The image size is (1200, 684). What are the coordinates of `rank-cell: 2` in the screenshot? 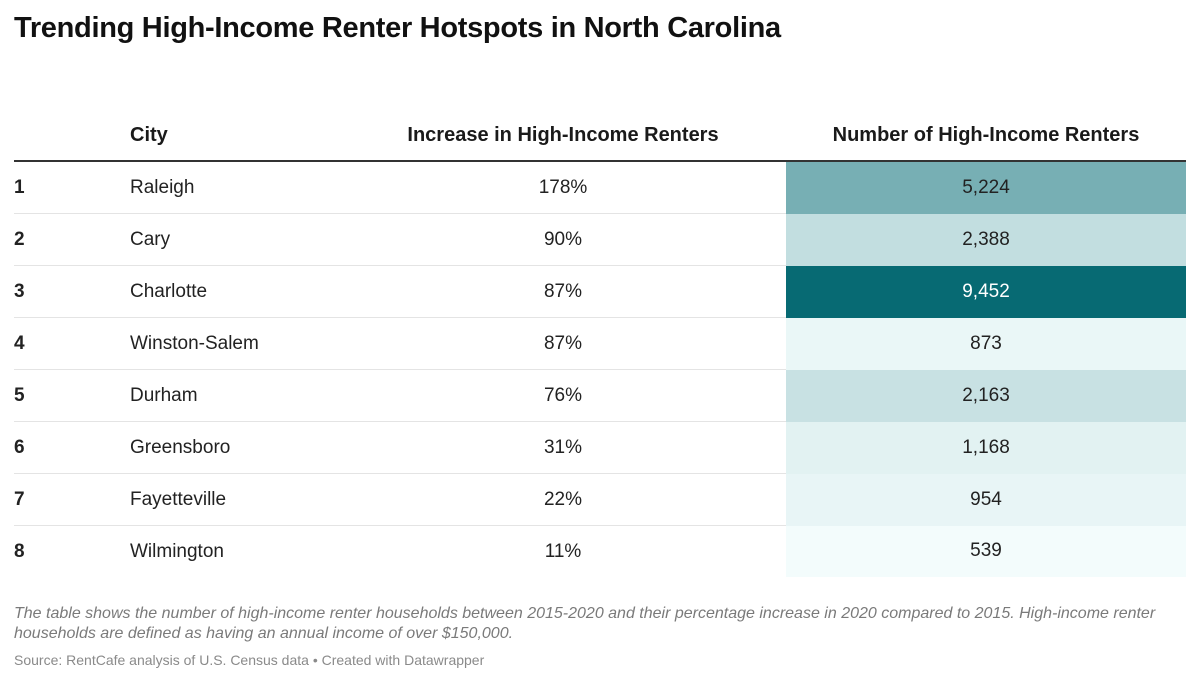 It's located at (72, 239).